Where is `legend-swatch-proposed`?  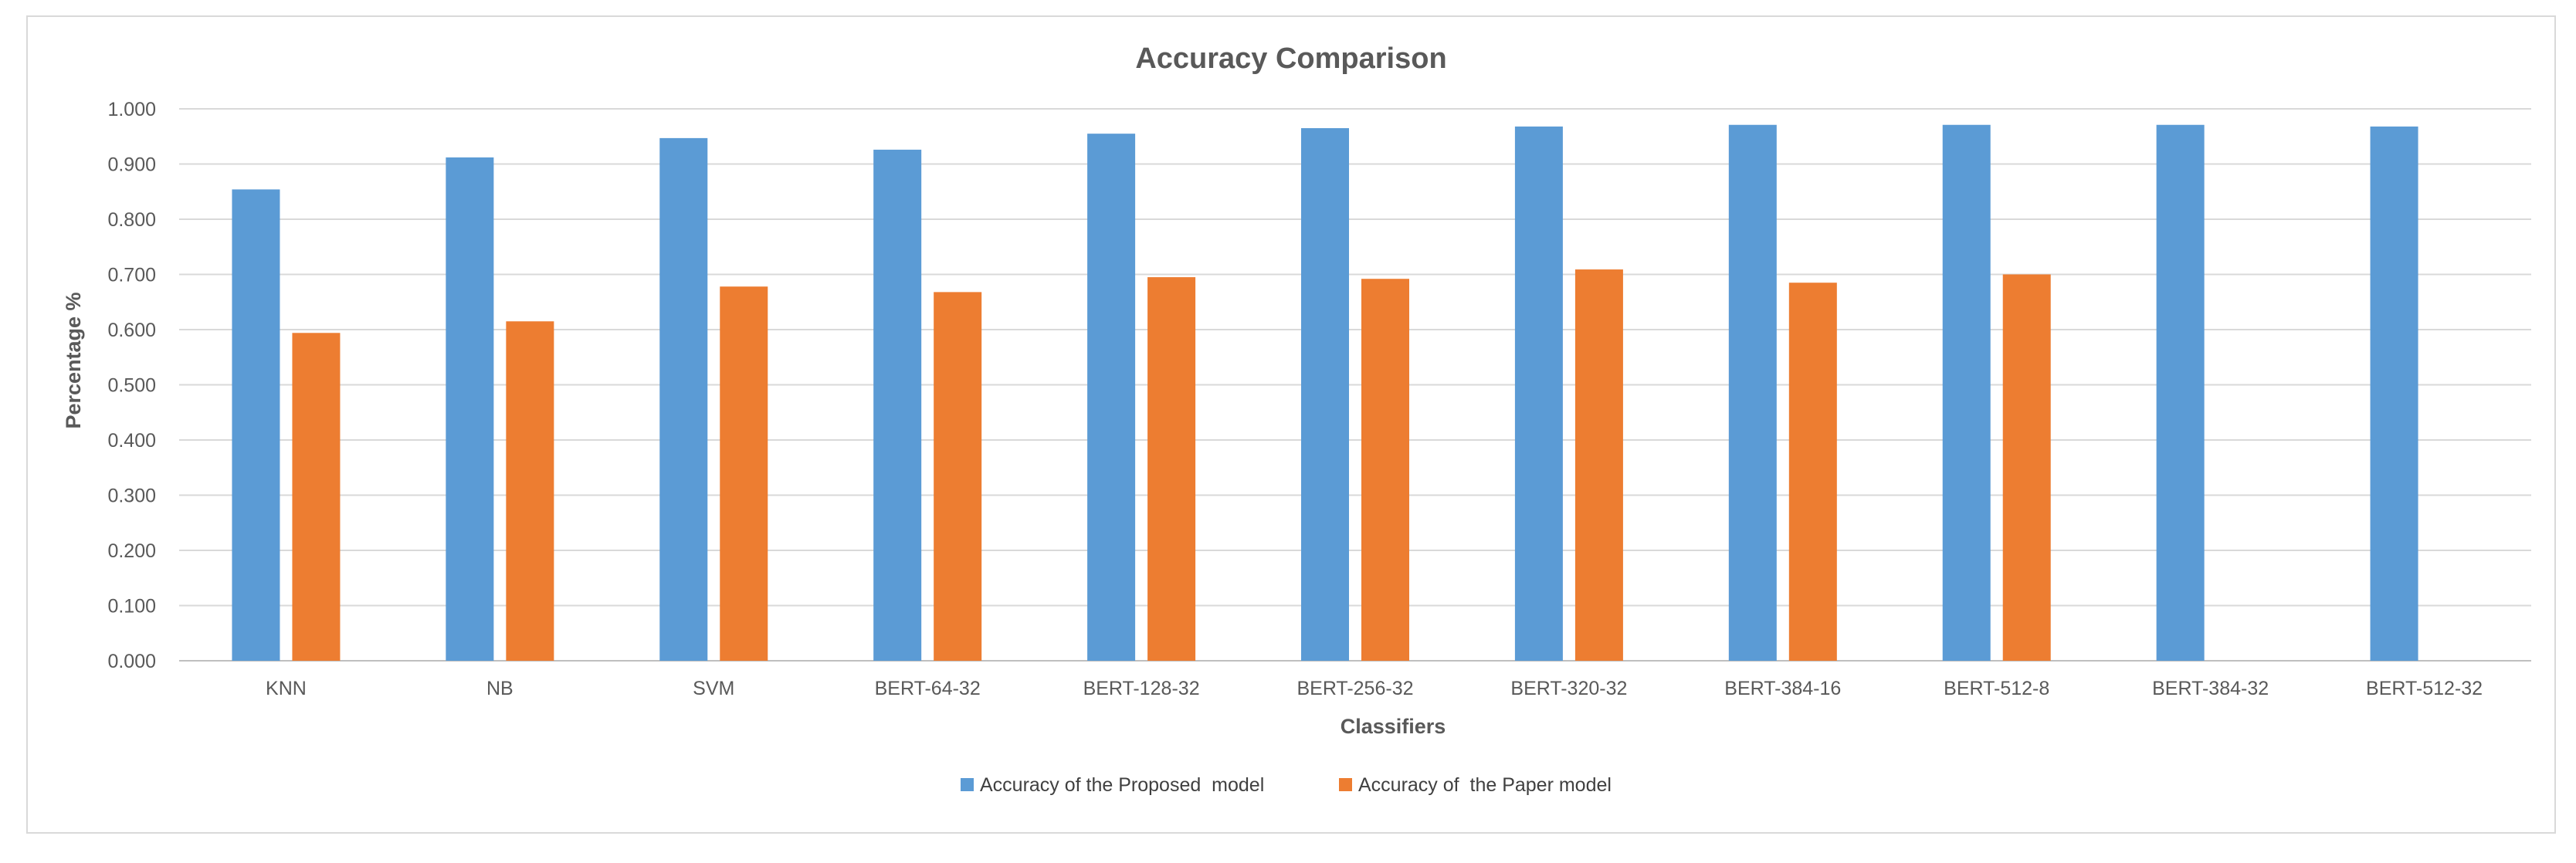 legend-swatch-proposed is located at coordinates (967, 784).